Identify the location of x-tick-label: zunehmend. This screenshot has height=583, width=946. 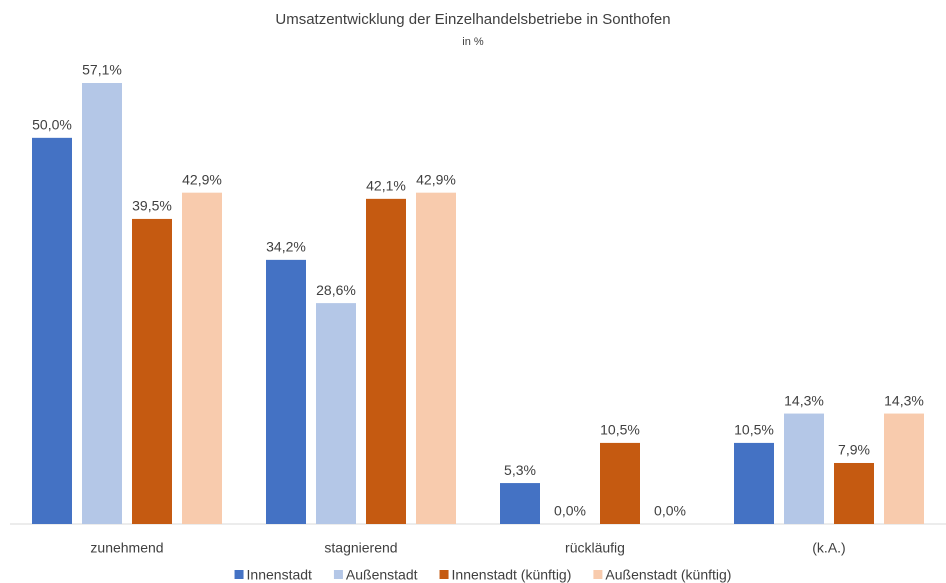
(126, 548).